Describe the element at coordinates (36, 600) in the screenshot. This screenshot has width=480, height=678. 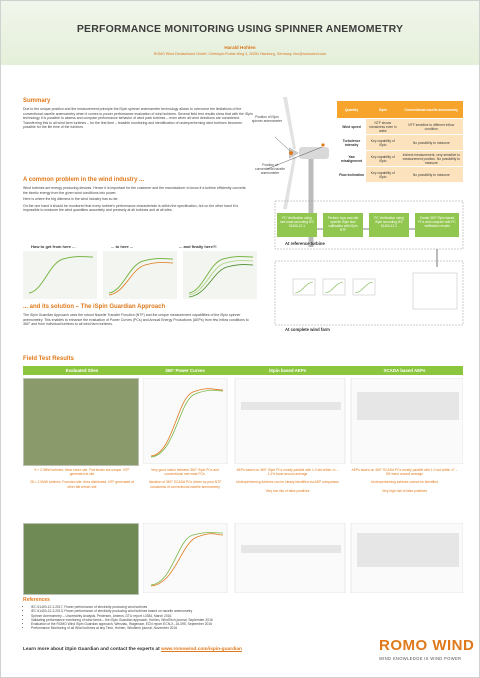
I see `references-heading: References` at that location.